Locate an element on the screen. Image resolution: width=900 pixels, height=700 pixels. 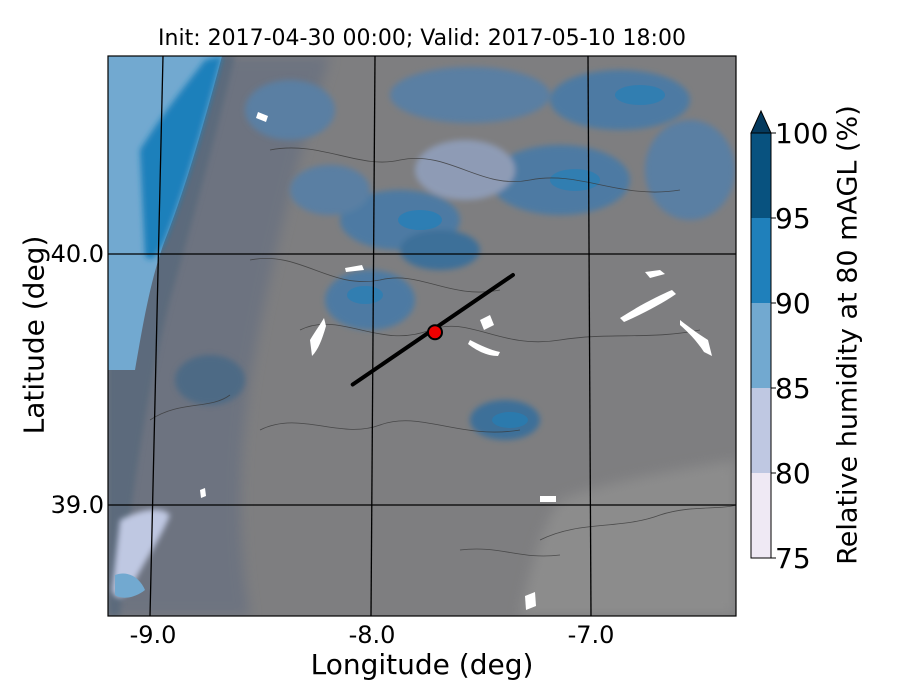
site-marker is located at coordinates (434, 332).